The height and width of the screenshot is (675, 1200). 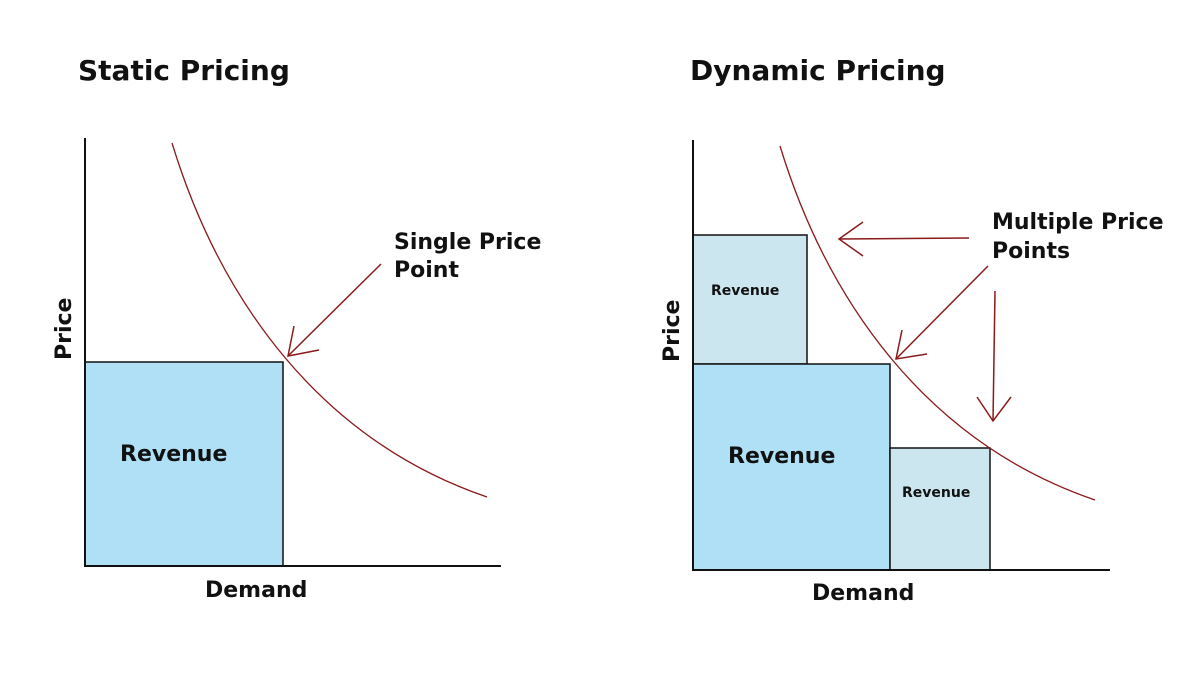 What do you see at coordinates (1031, 251) in the screenshot?
I see `annotation-line-2: Points` at bounding box center [1031, 251].